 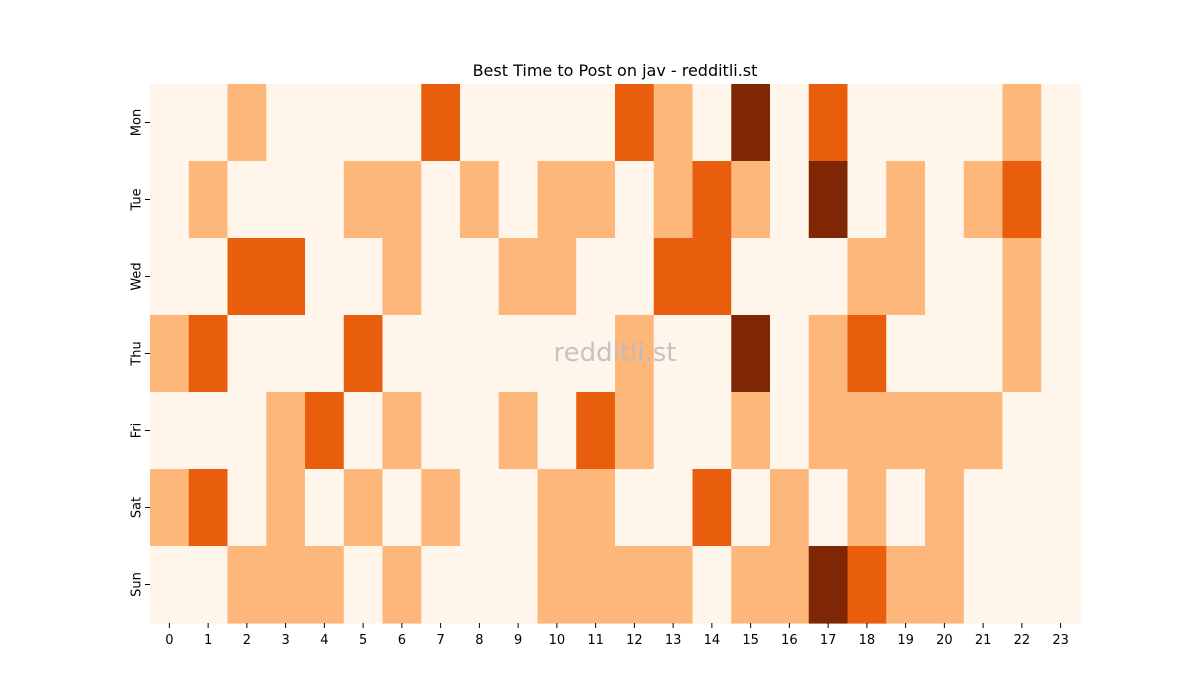 What do you see at coordinates (137, 431) in the screenshot?
I see `y-tick-label: Fri` at bounding box center [137, 431].